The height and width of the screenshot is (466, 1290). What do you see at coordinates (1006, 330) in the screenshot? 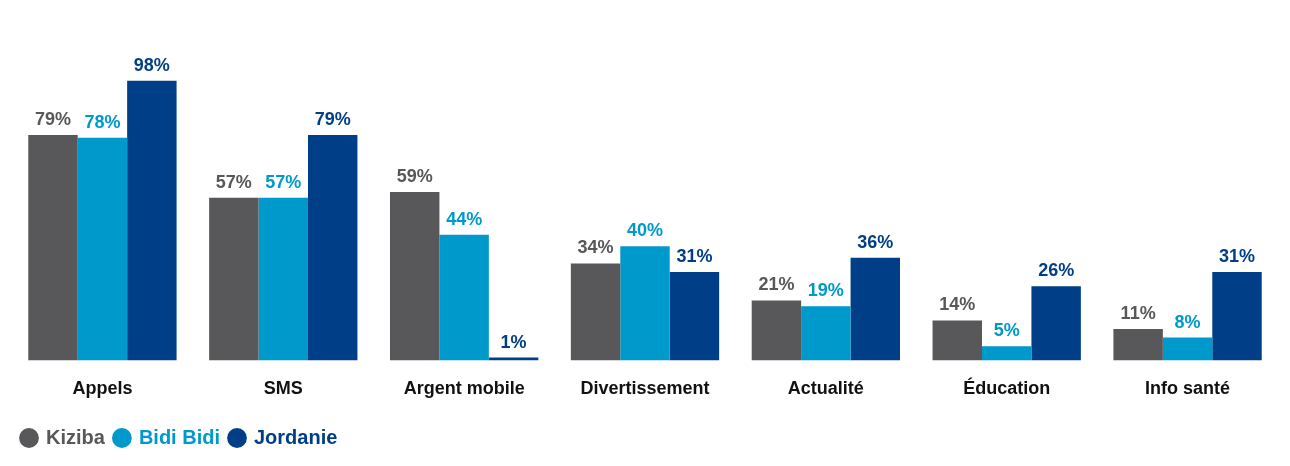
I see `data-label: 5%` at bounding box center [1006, 330].